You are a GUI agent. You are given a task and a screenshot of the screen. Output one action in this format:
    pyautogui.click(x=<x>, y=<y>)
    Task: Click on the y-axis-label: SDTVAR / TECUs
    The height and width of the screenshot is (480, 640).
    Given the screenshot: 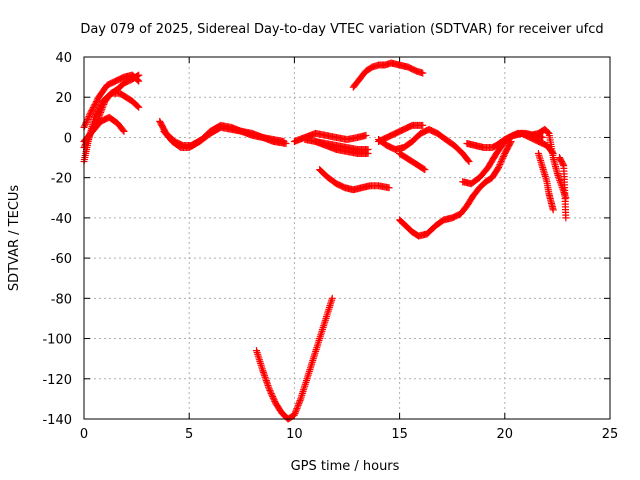 What is the action you would take?
    pyautogui.click(x=14, y=238)
    